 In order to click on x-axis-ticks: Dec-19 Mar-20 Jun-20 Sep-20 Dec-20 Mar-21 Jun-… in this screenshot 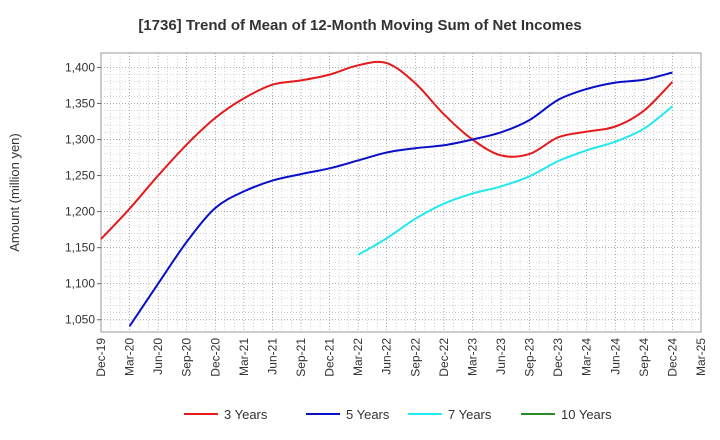, I will do `click(401, 357)`.